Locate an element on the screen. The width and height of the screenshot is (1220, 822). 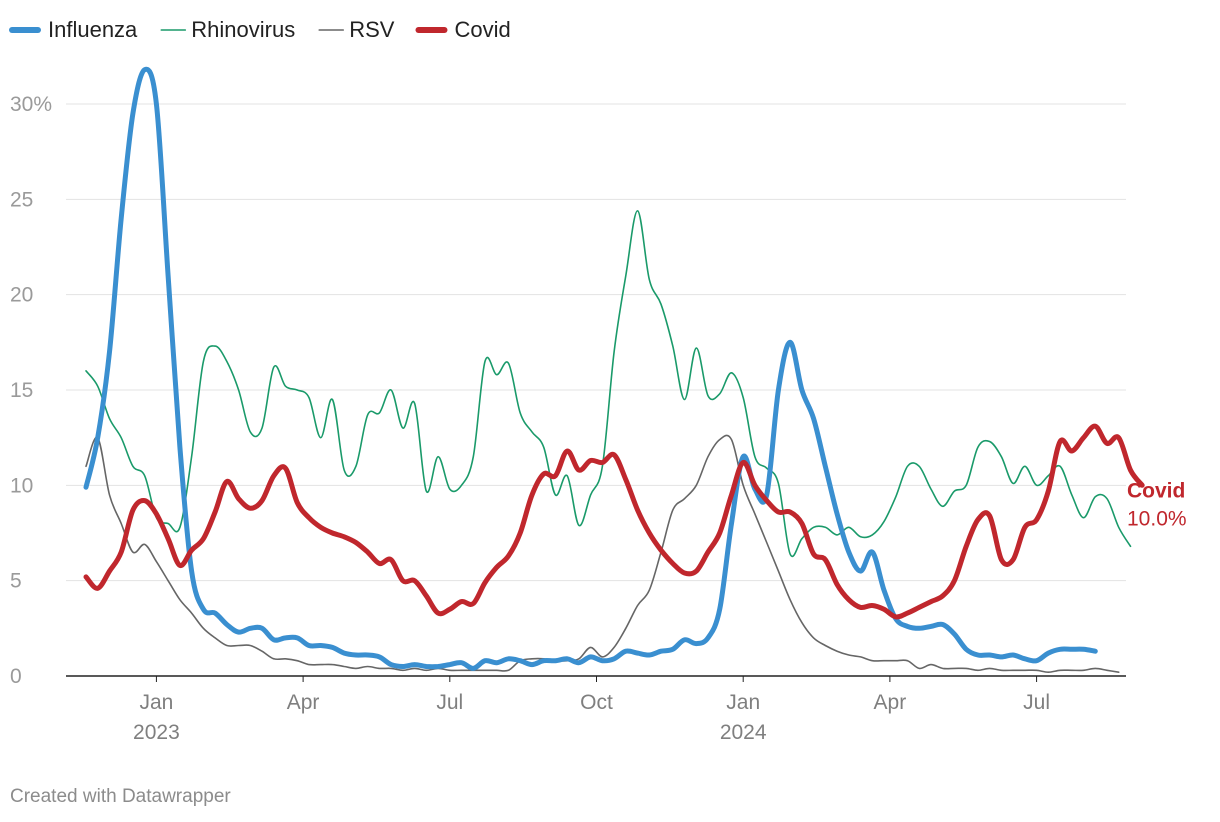
y-tick-label: 25 is located at coordinates (21, 199).